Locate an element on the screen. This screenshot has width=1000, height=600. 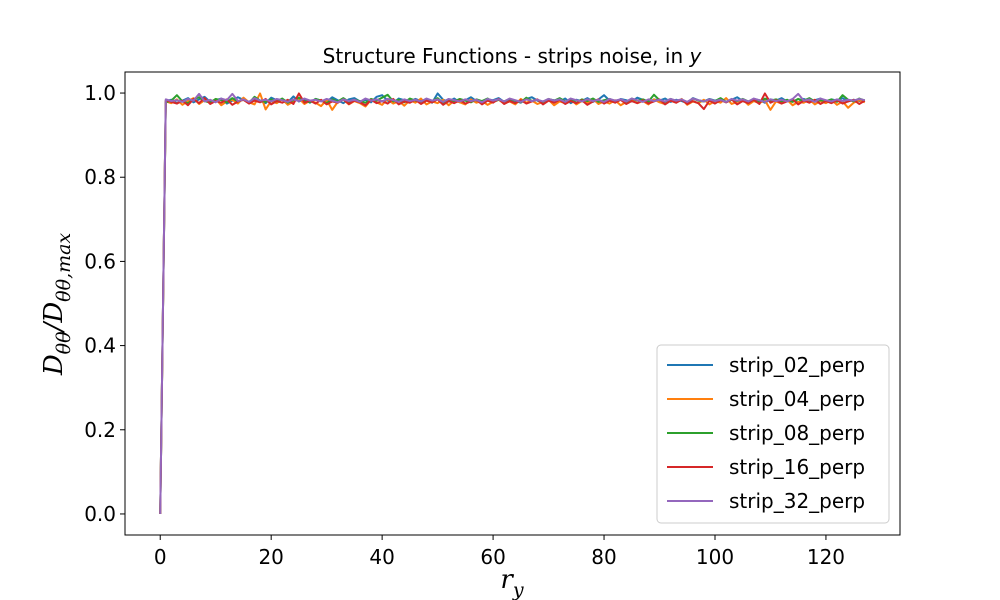
legend-label: strip_02_perp is located at coordinates (797, 365).